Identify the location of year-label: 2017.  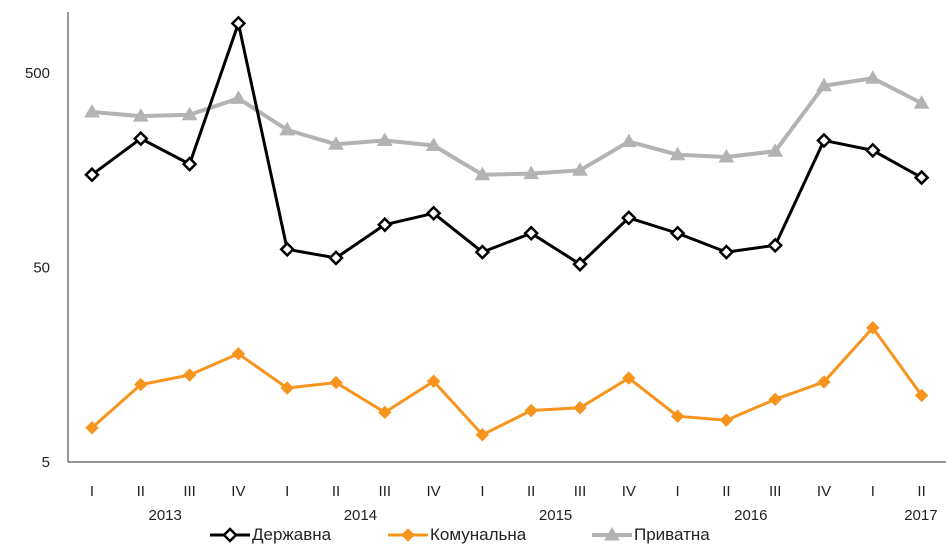
(920, 515).